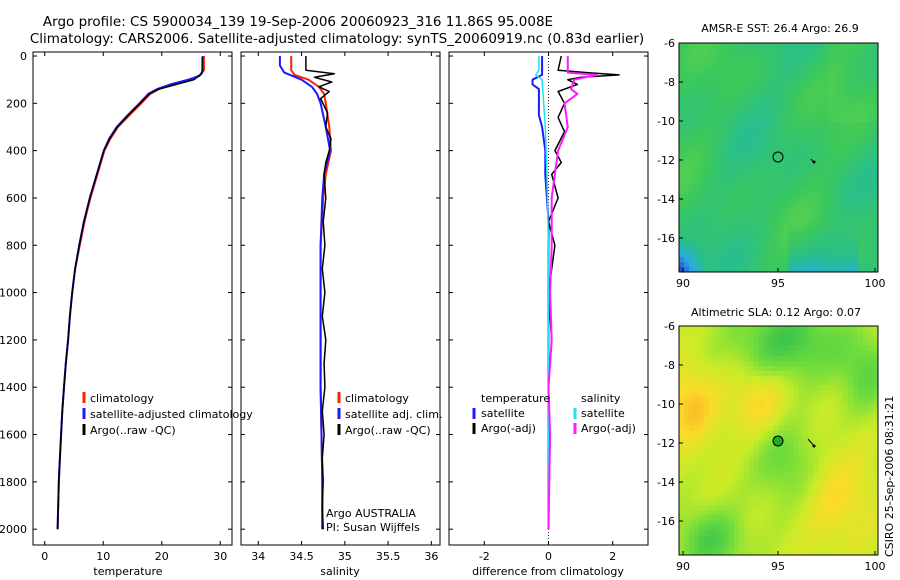  What do you see at coordinates (601, 398) in the screenshot?
I see `legend-header-salinity: salinity` at bounding box center [601, 398].